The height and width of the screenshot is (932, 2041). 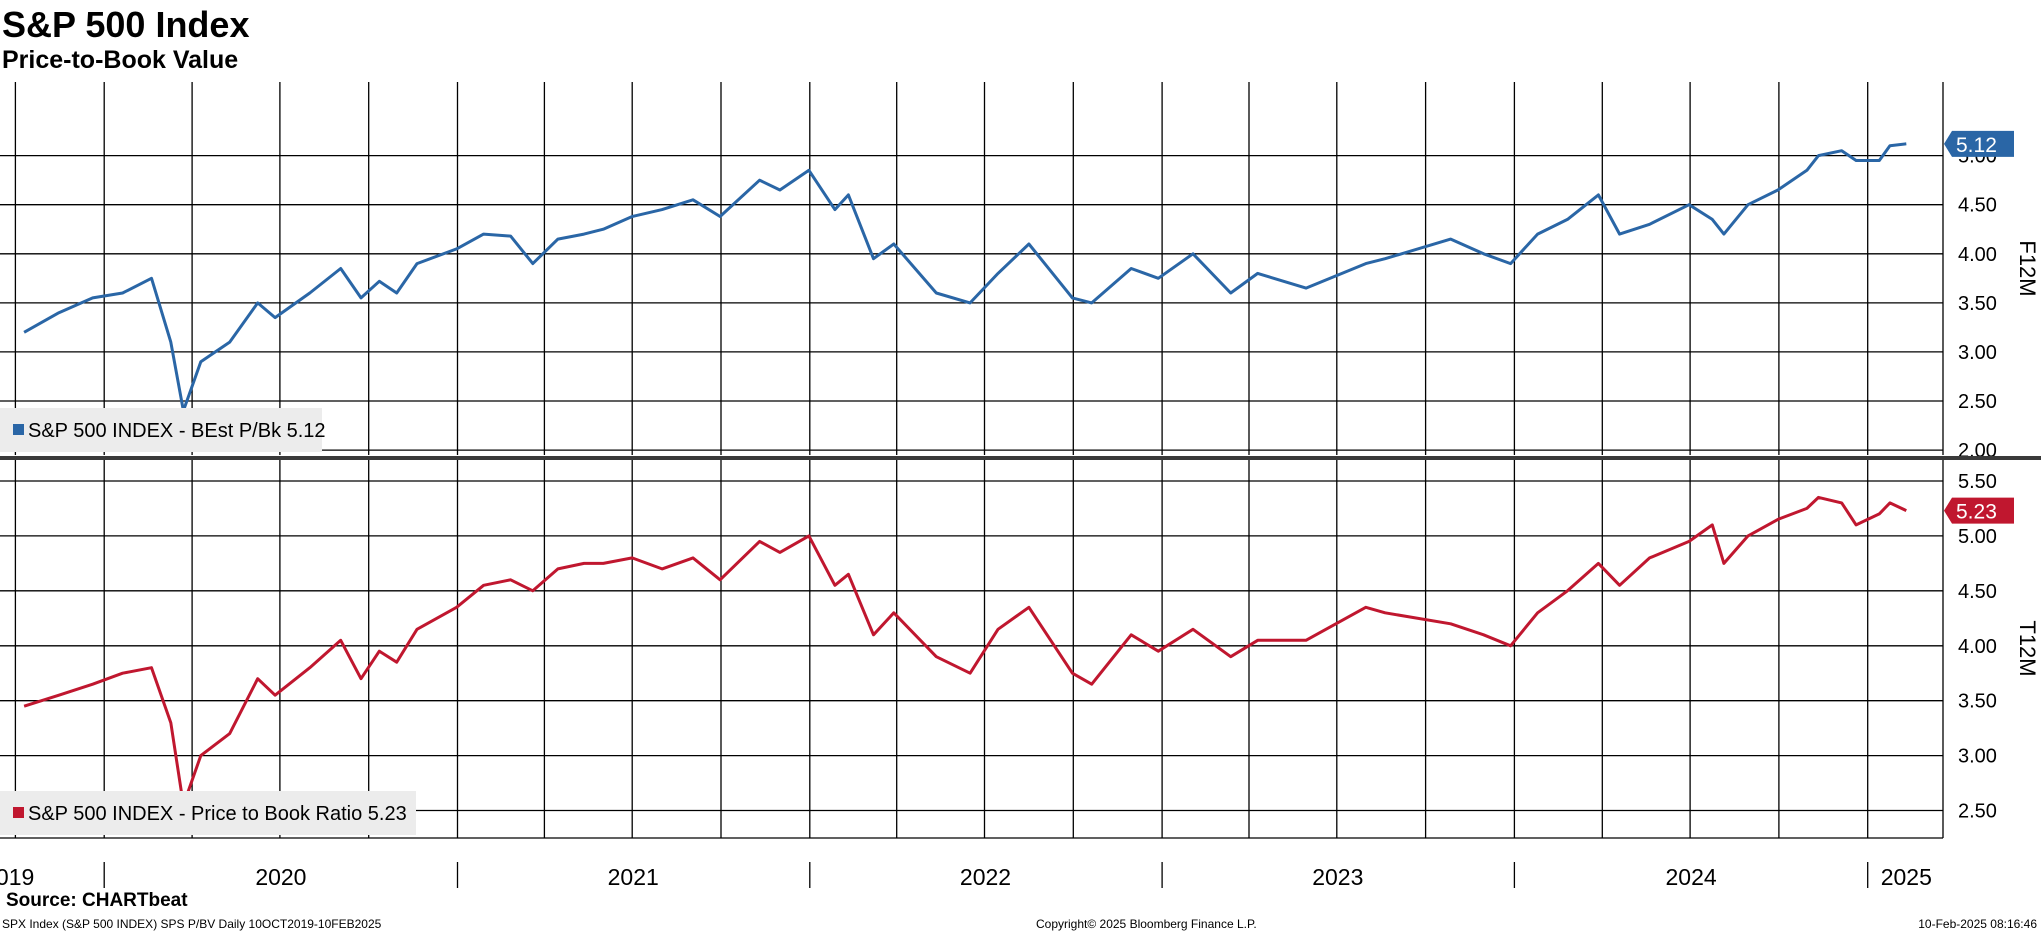 What do you see at coordinates (17, 877) in the screenshot?
I see `x-tick-label: 2019` at bounding box center [17, 877].